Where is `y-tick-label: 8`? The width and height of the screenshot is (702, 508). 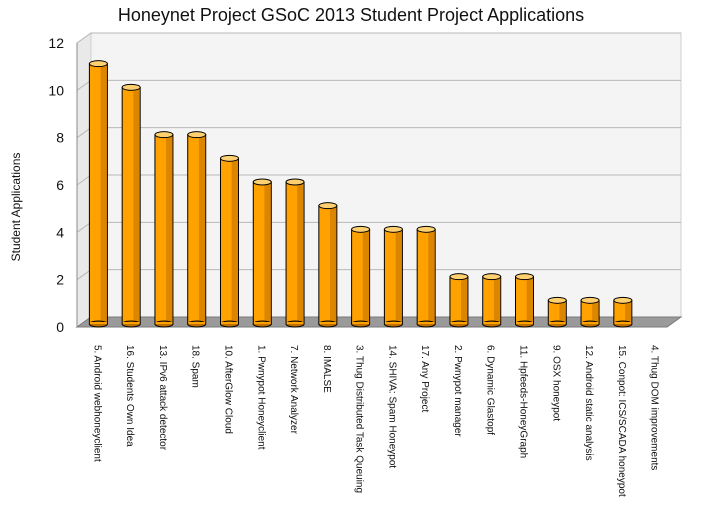 y-tick-label: 8 is located at coordinates (60, 138).